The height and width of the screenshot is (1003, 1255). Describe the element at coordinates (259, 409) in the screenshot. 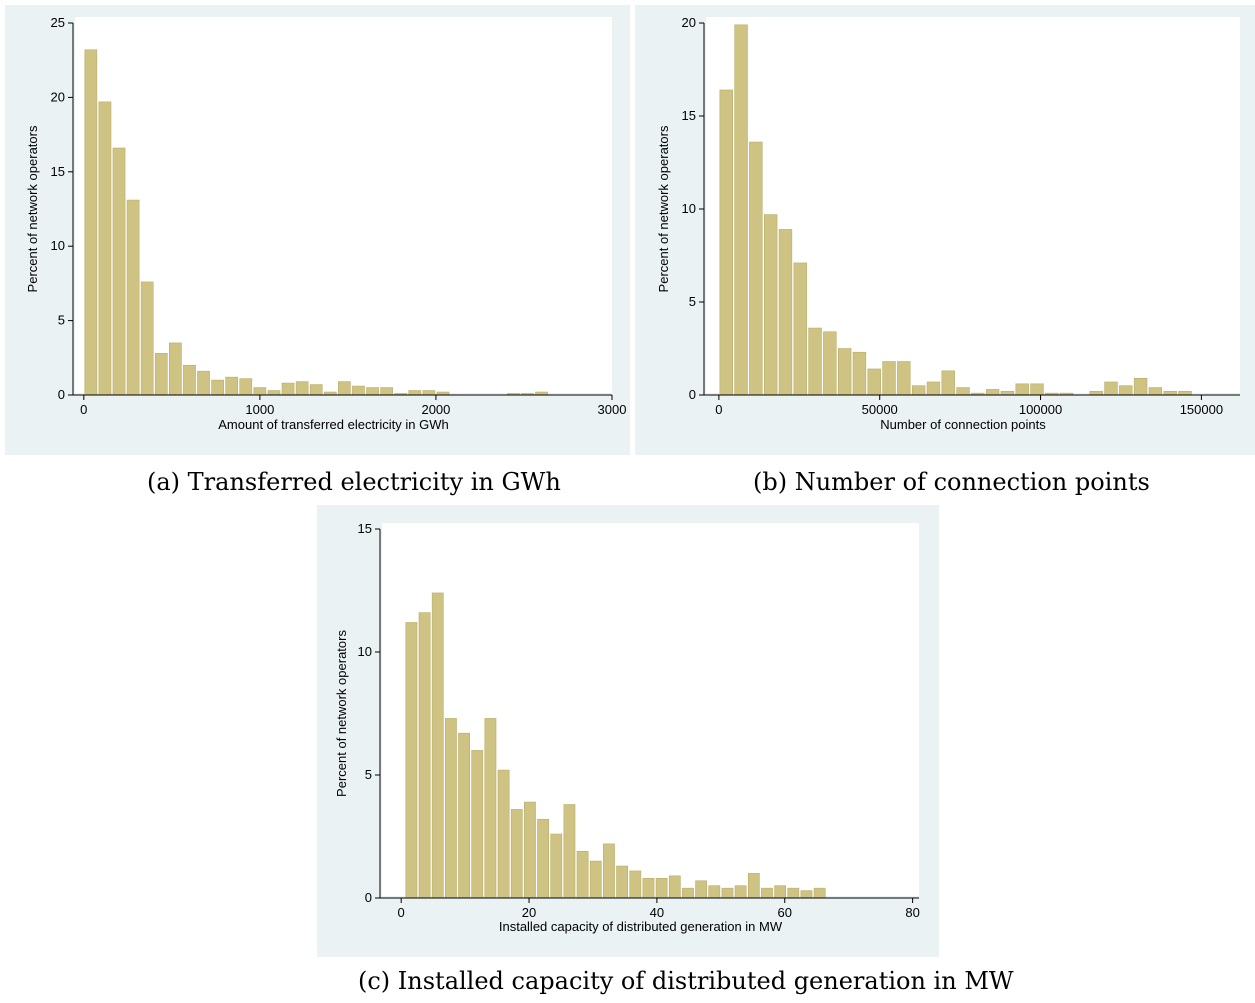

I see `x-tick-label: 1000` at that location.